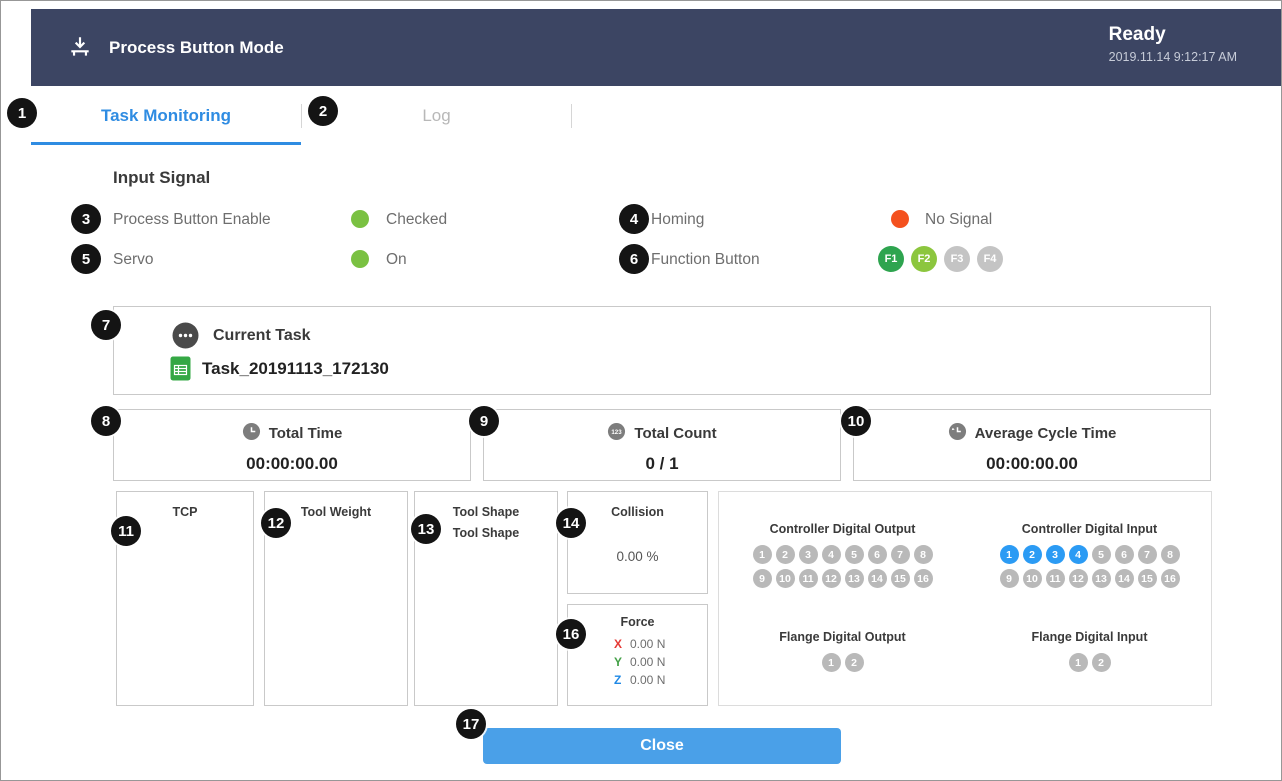 Image resolution: width=1282 pixels, height=781 pixels. I want to click on force-values: X 0.00 N Y 0.00 N Z 0.00 N, so click(637, 662).